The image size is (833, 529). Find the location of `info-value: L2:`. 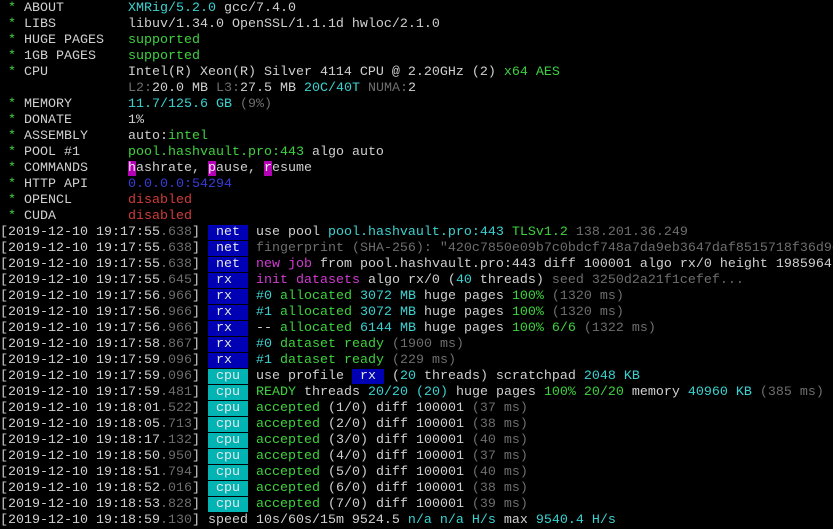

info-value: L2: is located at coordinates (139, 88).